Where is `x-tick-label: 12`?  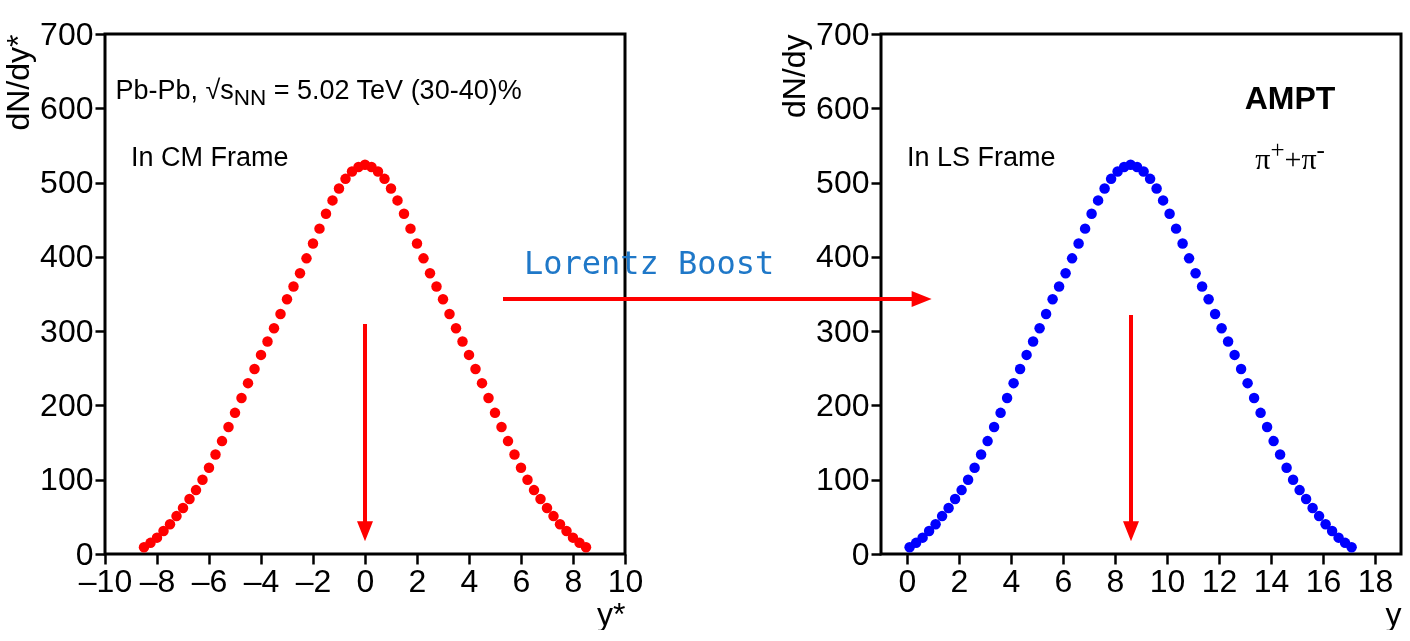
x-tick-label: 12 is located at coordinates (1219, 580).